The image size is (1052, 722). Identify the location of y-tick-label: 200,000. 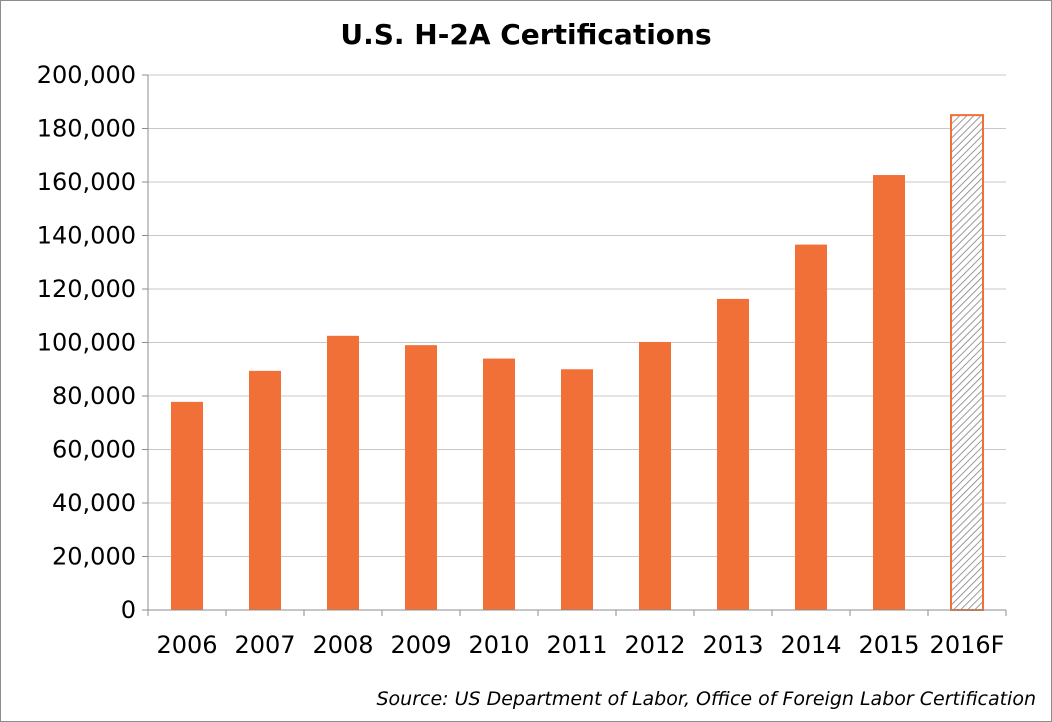
(86, 75).